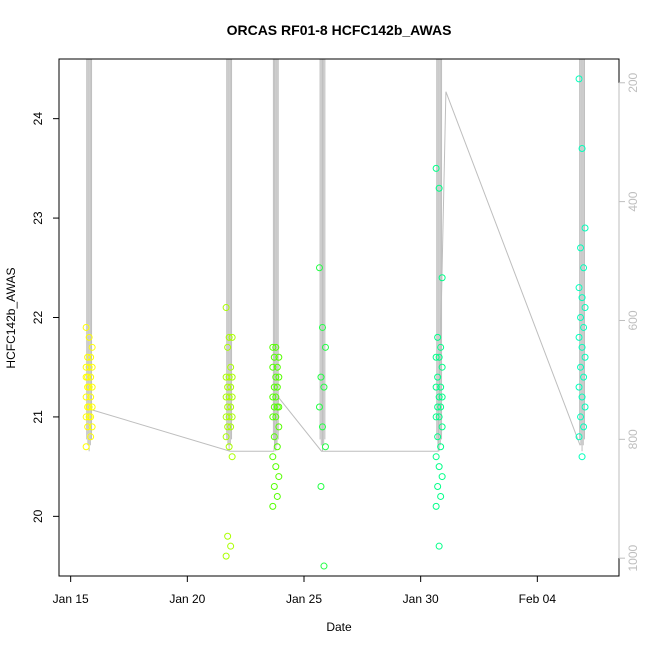 The height and width of the screenshot is (650, 650). Describe the element at coordinates (38, 119) in the screenshot. I see `y-tick-label: 24` at that location.